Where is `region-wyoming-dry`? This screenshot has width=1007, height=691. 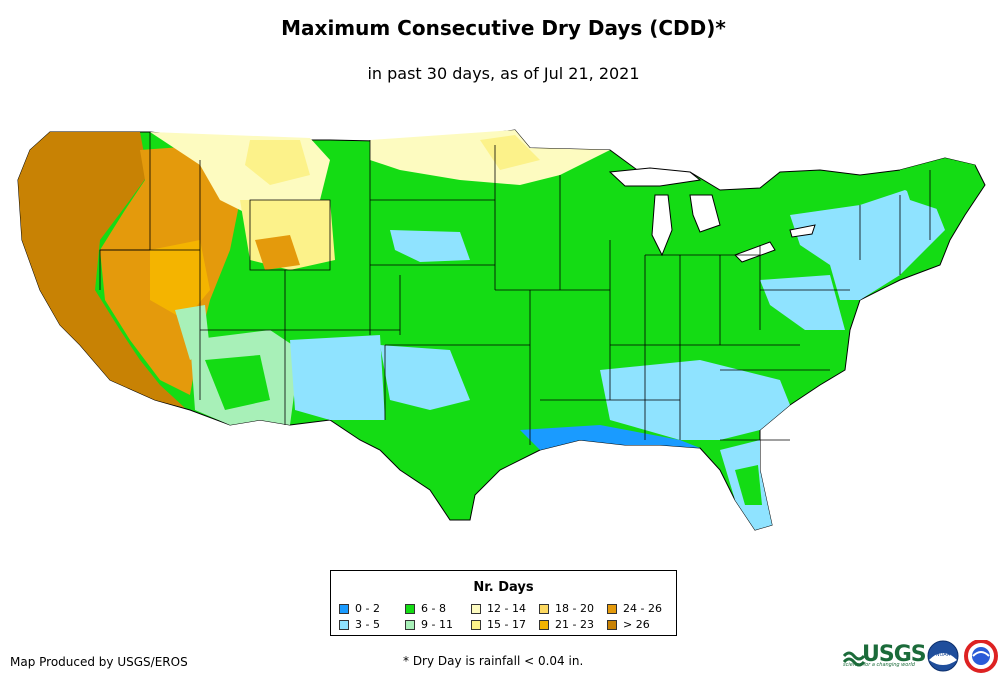
region-wyoming-dry is located at coordinates (277, 252).